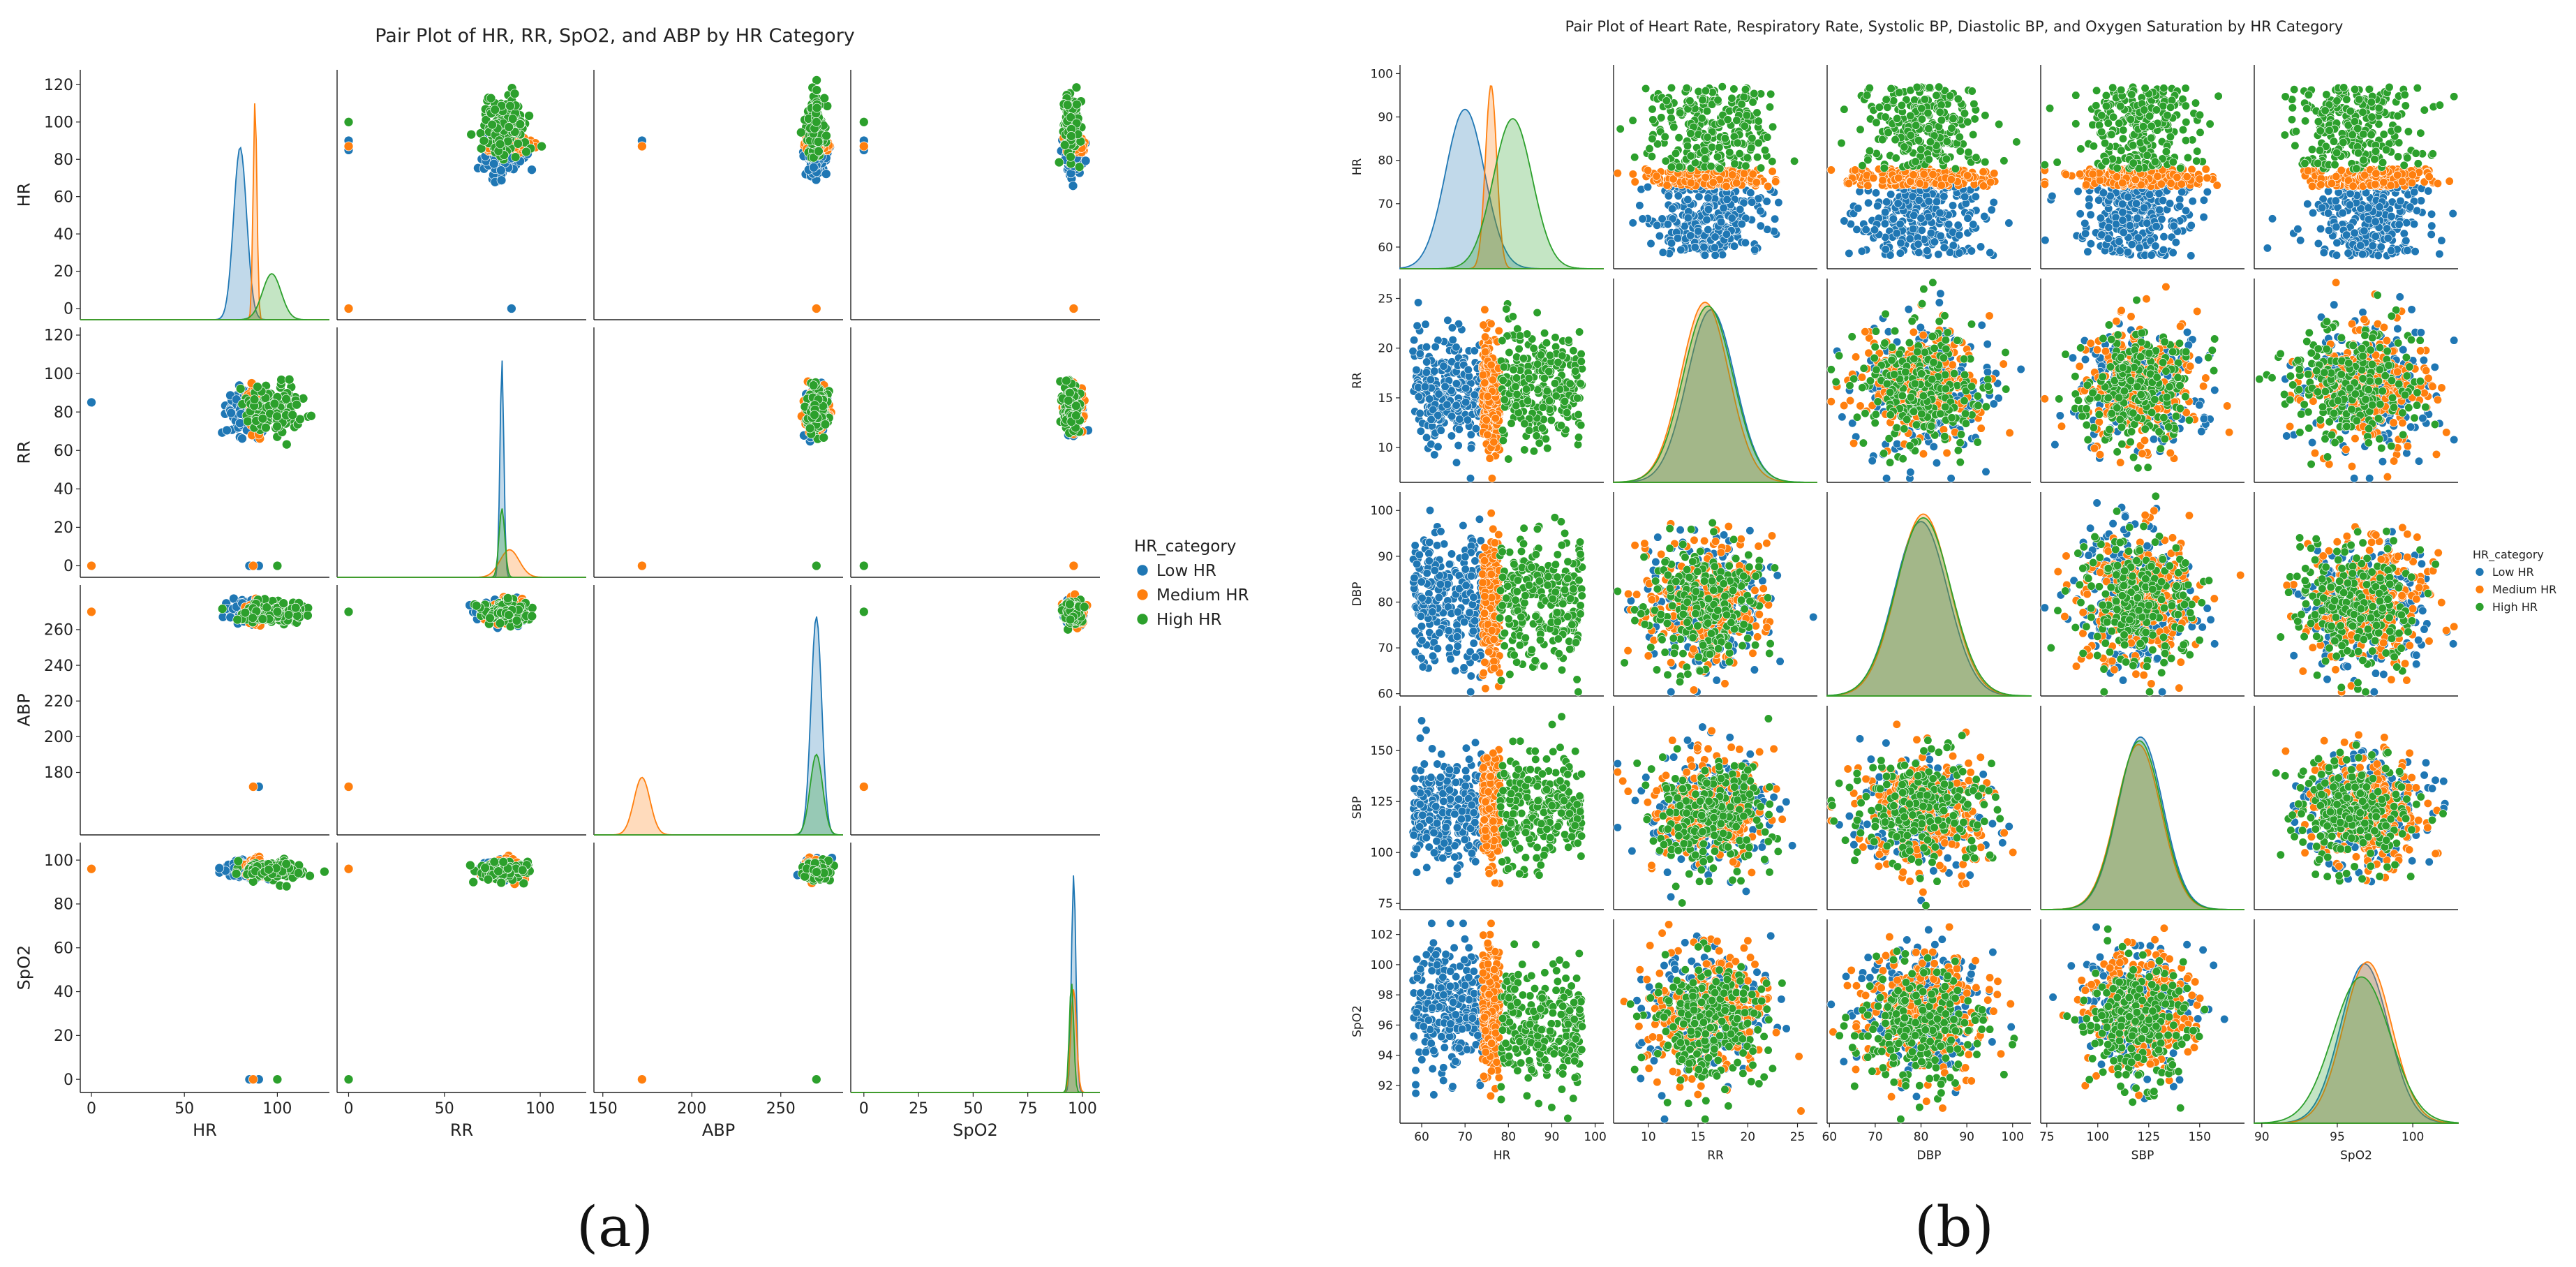 This screenshot has width=2576, height=1267. Describe the element at coordinates (59, 737) in the screenshot. I see `ytick-label: 200` at that location.